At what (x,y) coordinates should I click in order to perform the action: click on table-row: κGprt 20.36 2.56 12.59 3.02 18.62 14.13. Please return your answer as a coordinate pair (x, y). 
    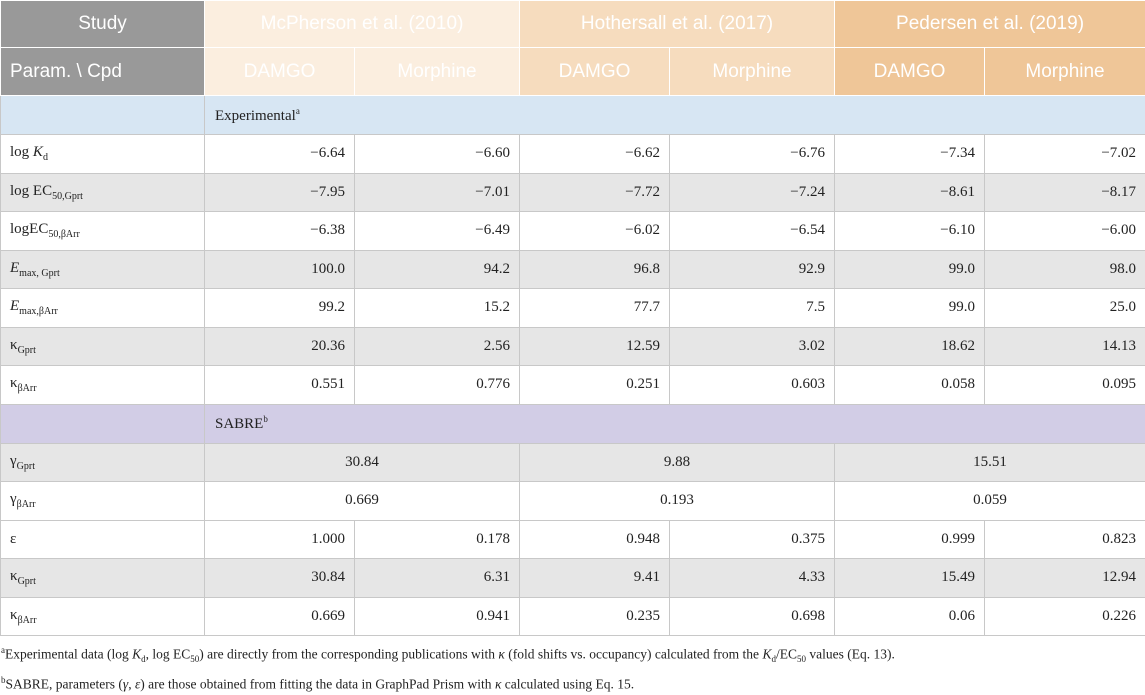
    Looking at the image, I should click on (573, 346).